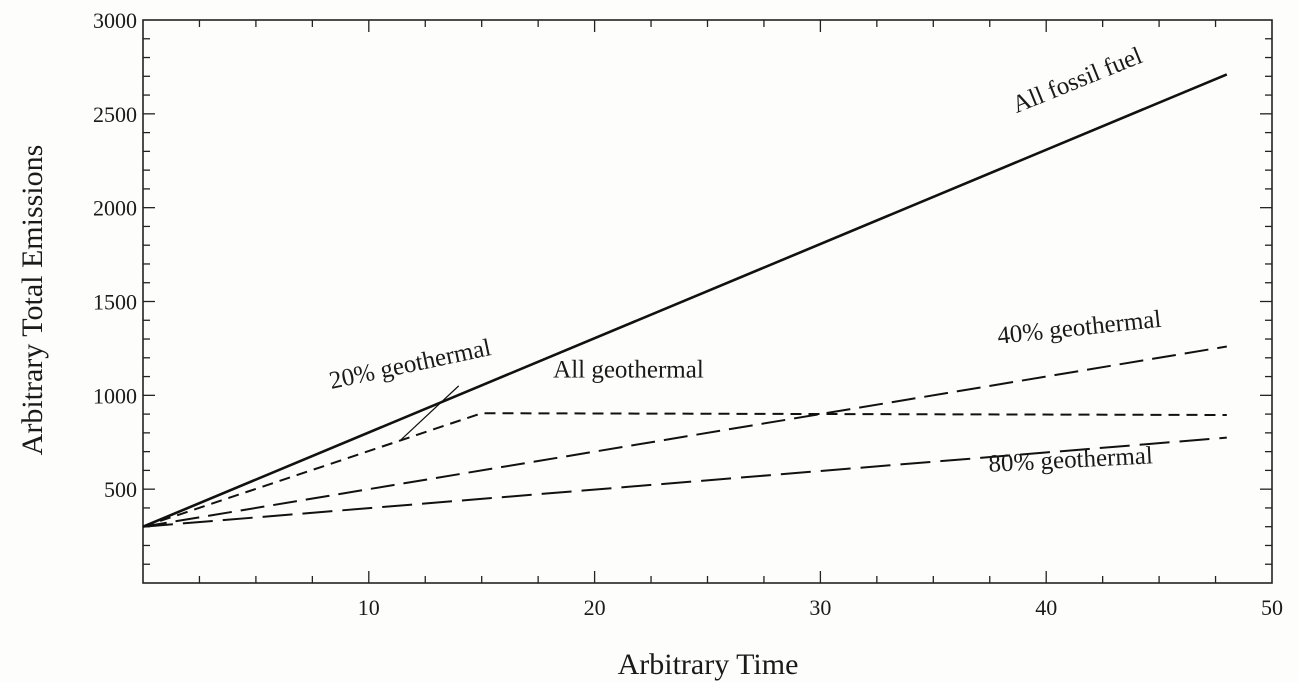 This screenshot has height=682, width=1299. I want to click on annotation-leader-line, so click(430, 413).